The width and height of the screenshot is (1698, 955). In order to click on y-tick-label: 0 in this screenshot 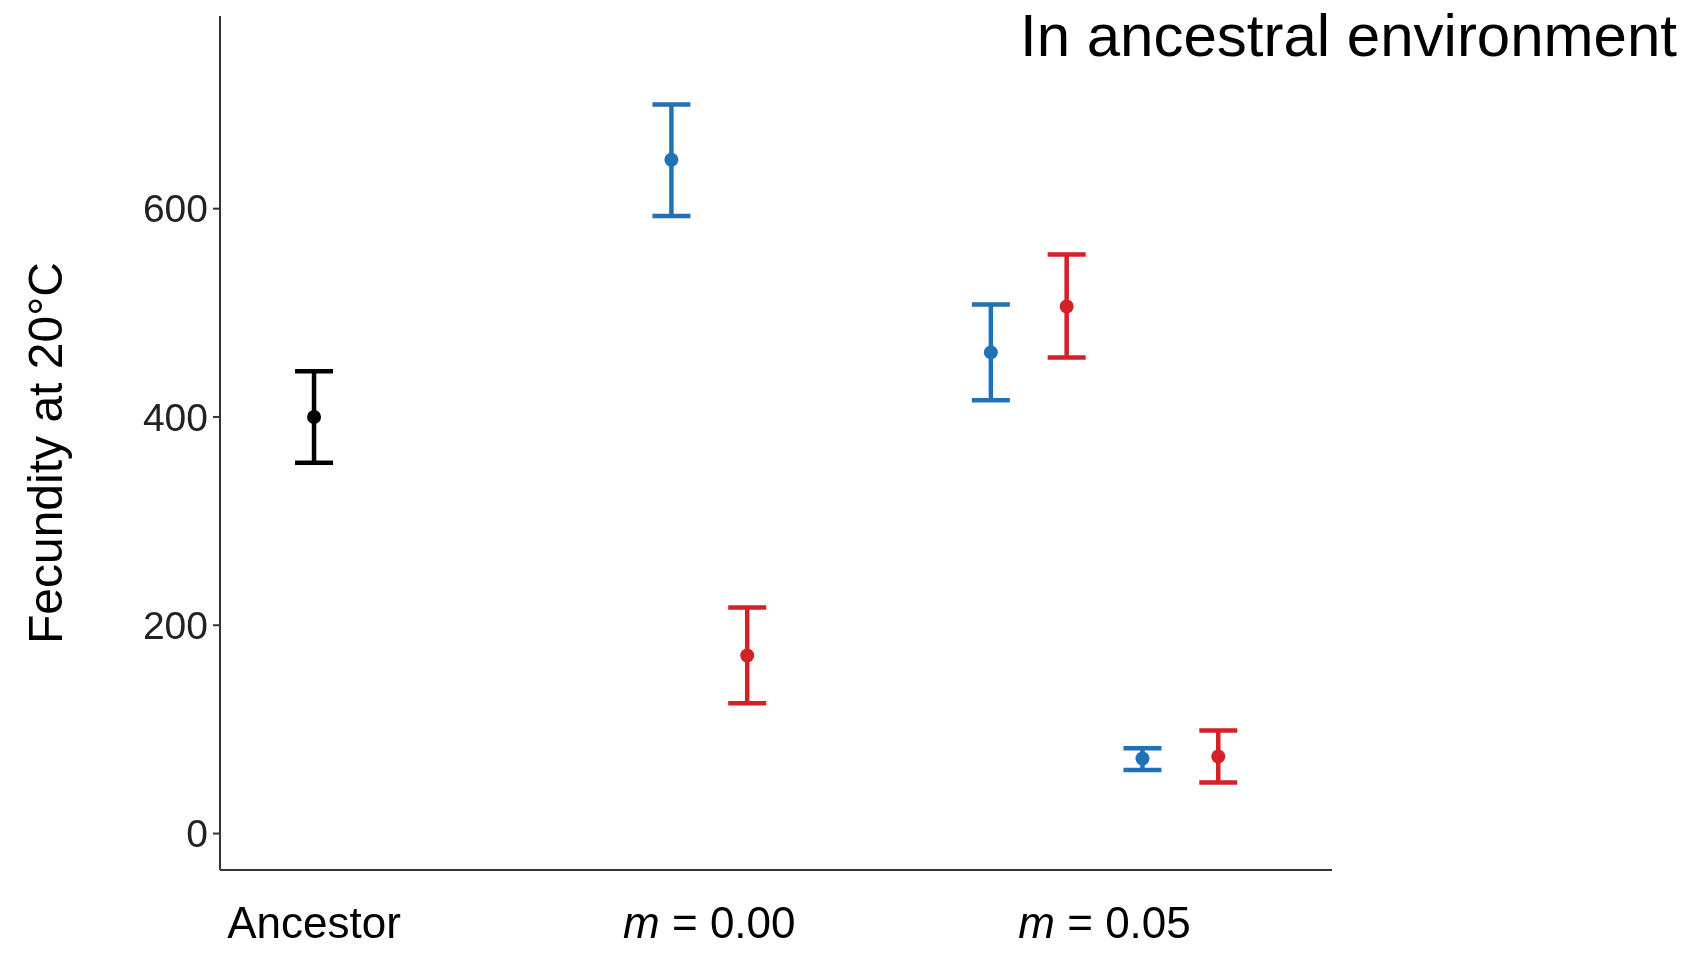, I will do `click(197, 834)`.